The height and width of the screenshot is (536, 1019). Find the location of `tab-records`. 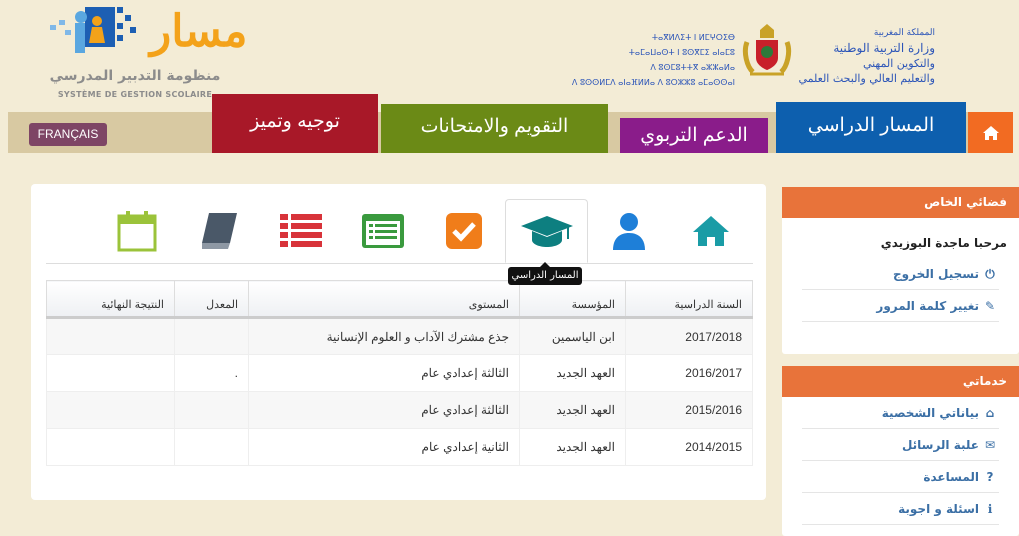

tab-records is located at coordinates (382, 231).